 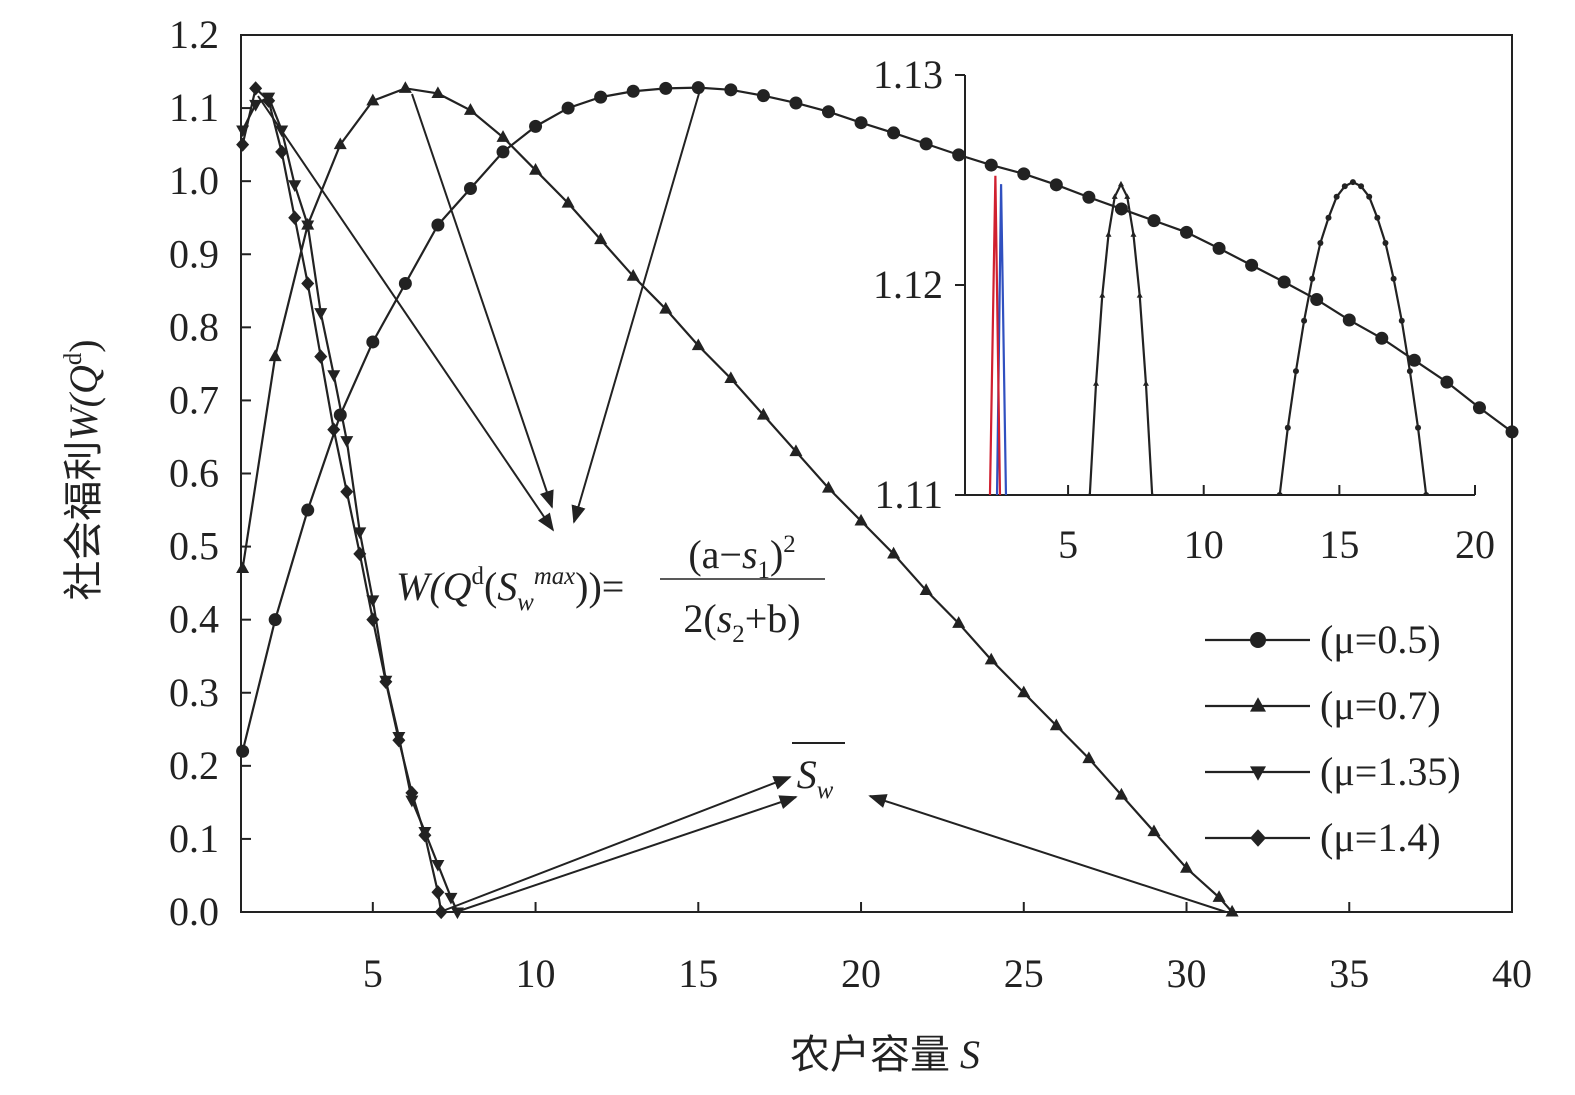 I want to click on y-tick-label: 0.1, so click(x=194, y=838).